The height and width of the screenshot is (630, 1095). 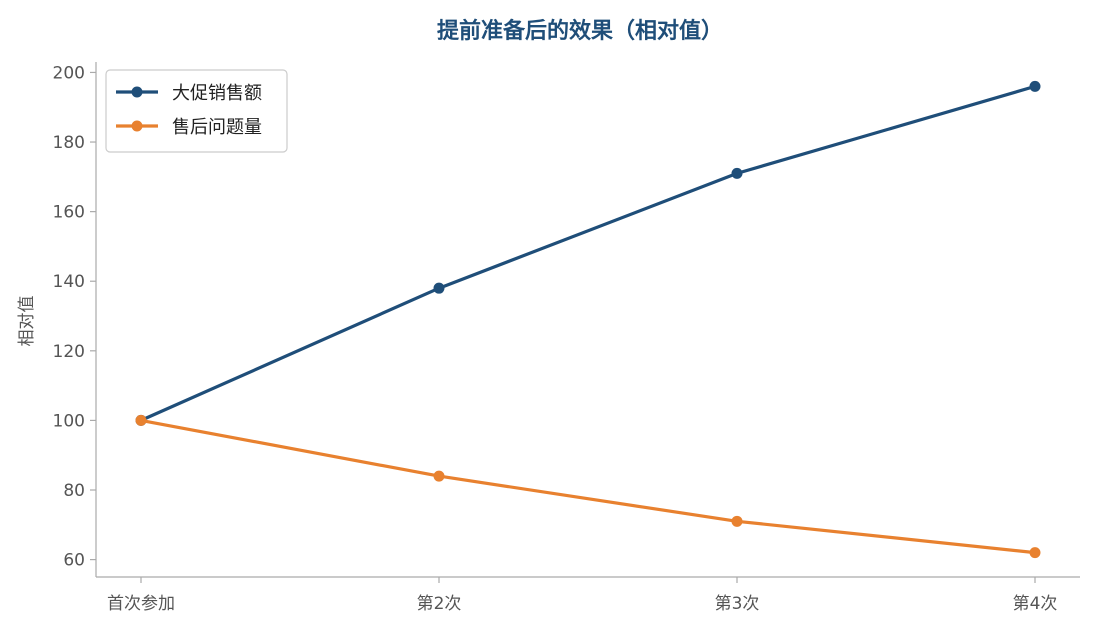 I want to click on legend-label: 售后问题量, so click(x=217, y=127).